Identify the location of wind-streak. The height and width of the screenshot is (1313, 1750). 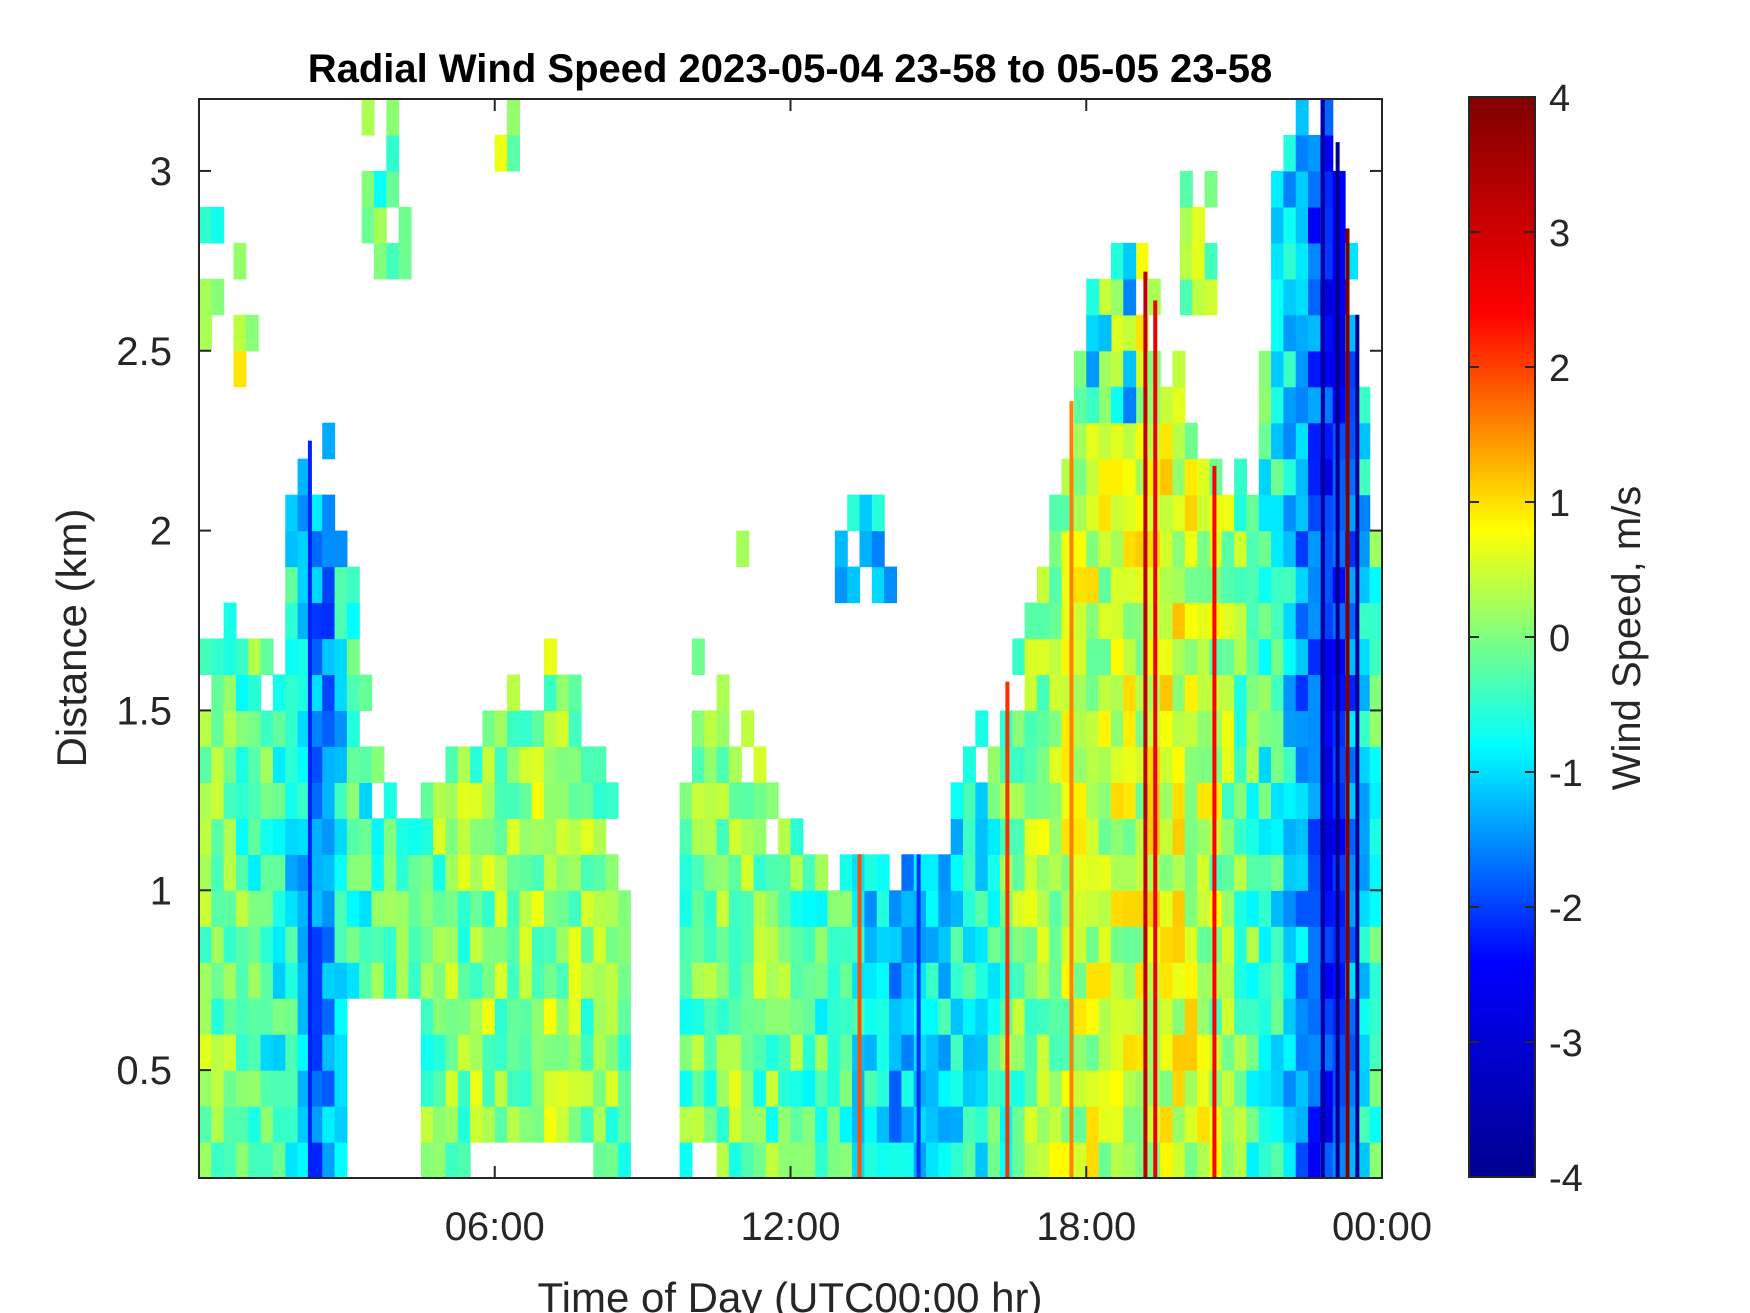
(918, 1016).